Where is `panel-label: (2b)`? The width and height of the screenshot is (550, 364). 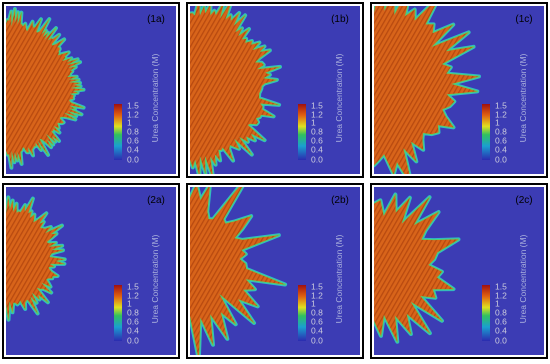
panel-label: (2b) is located at coordinates (340, 200).